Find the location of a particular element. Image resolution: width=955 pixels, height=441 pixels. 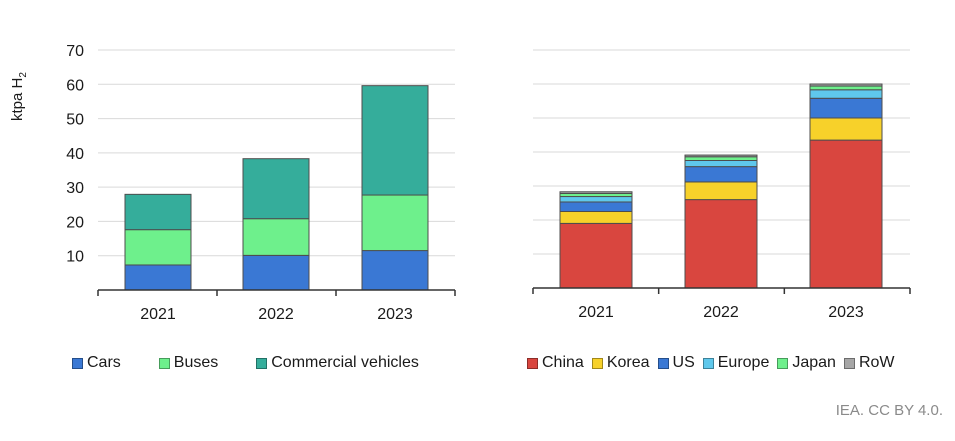

legend-item-europe: Europe is located at coordinates (736, 363).